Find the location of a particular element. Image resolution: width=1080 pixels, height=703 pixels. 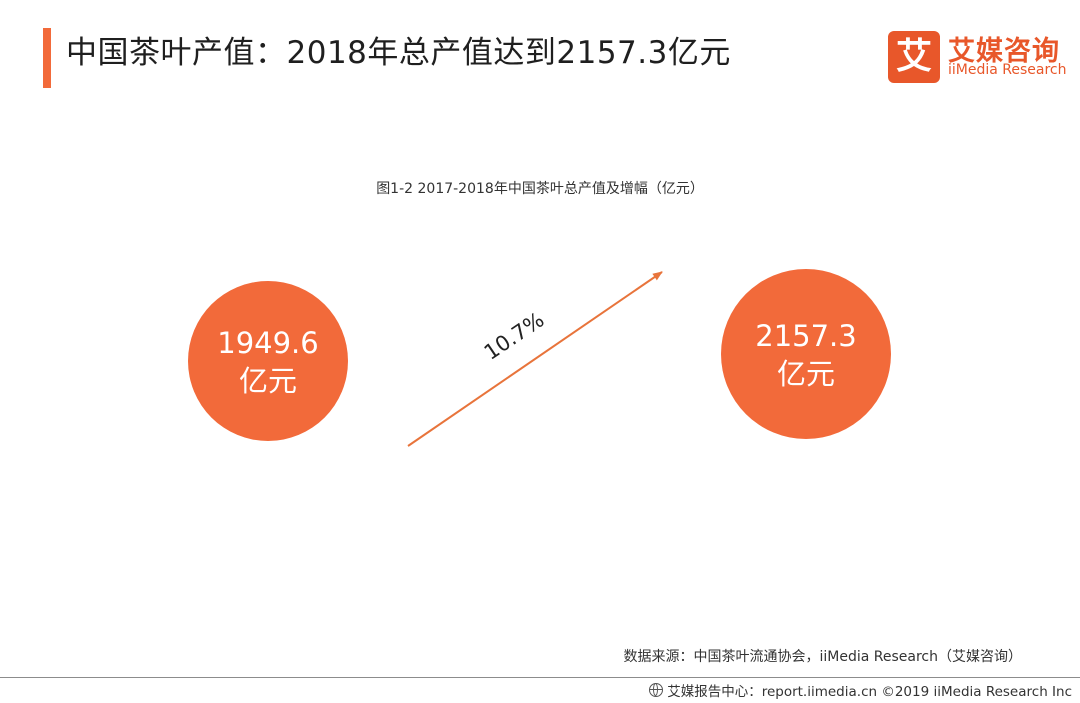

logo-mark-icon: 艾 is located at coordinates (914, 57).